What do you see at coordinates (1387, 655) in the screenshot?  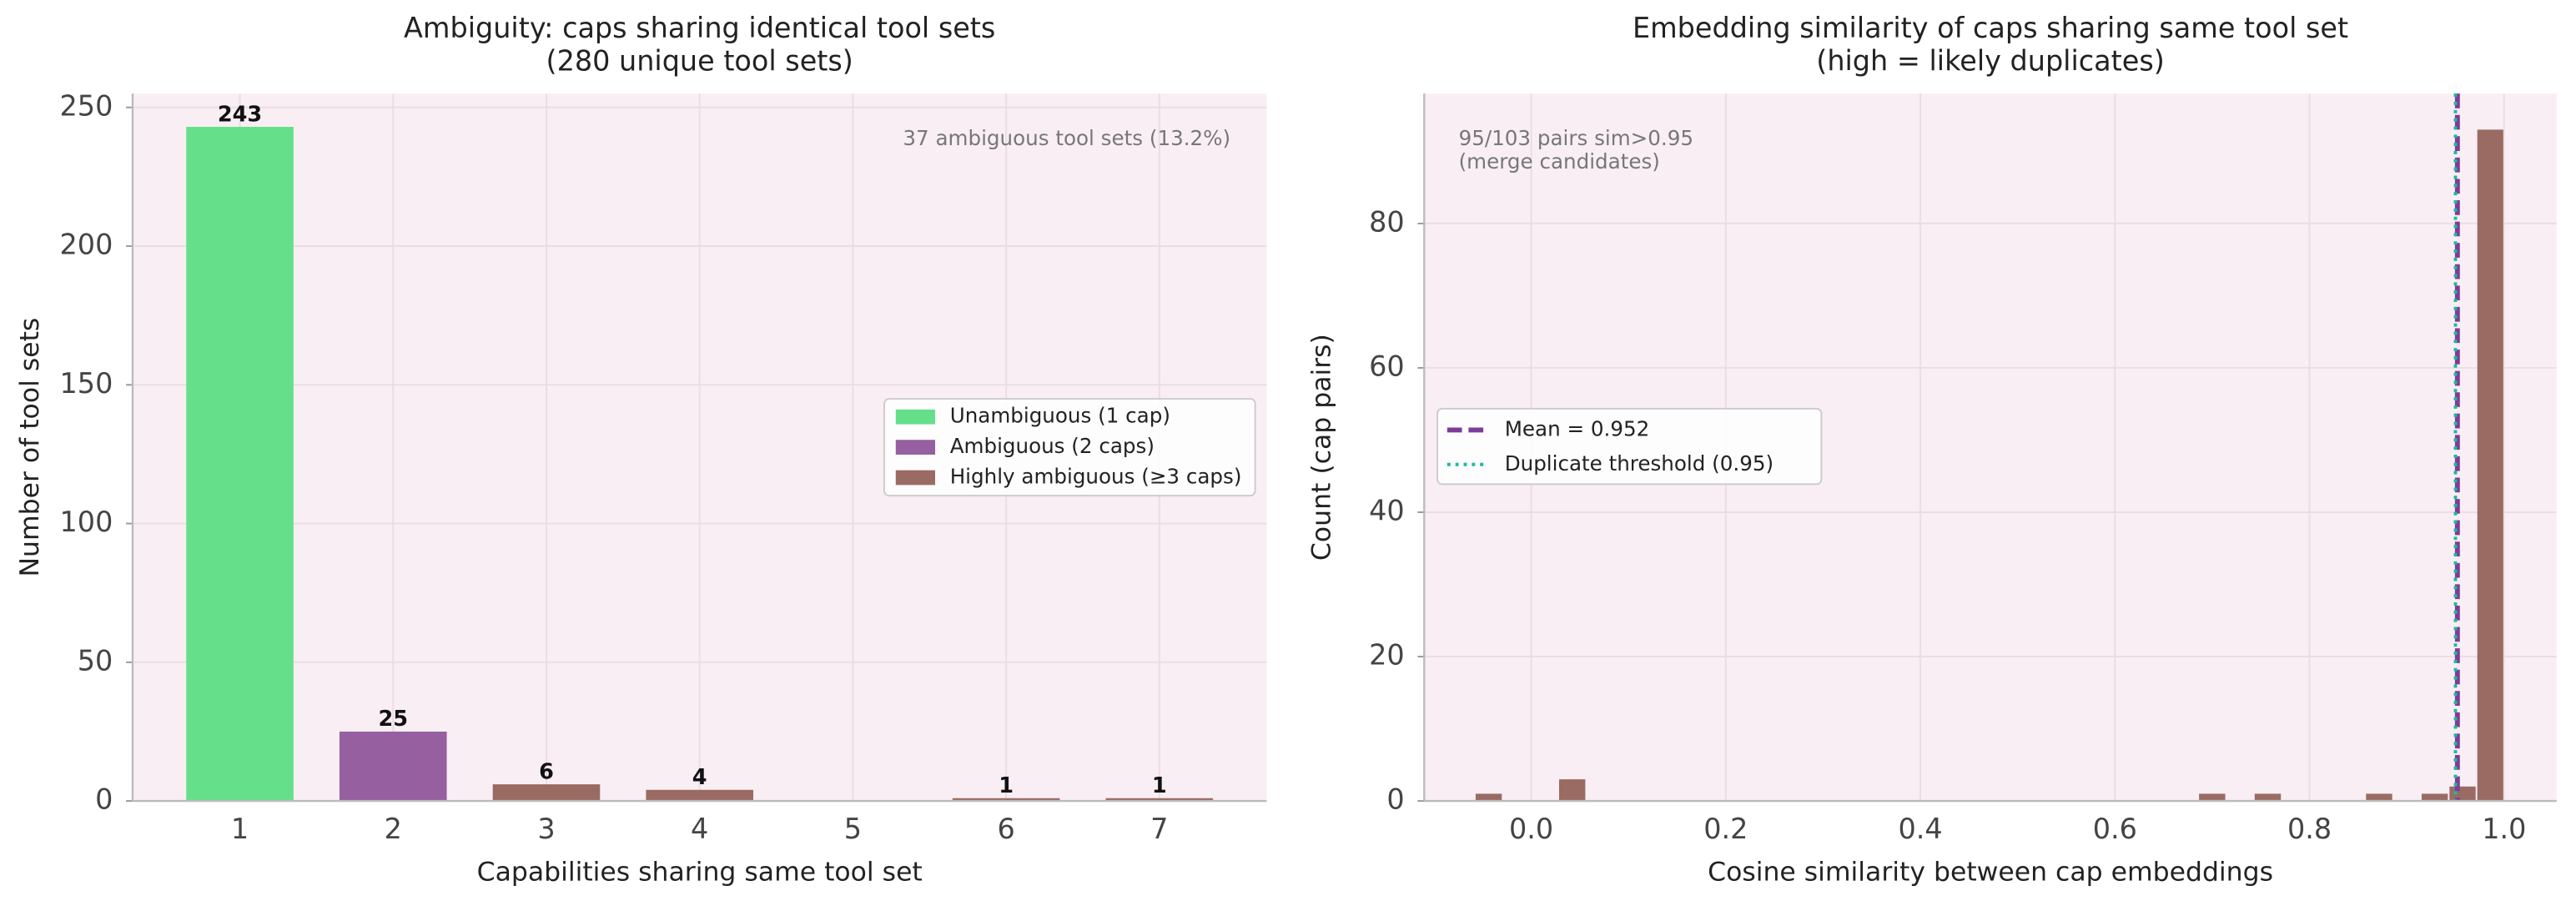 I see `y-tick-label: 20` at bounding box center [1387, 655].